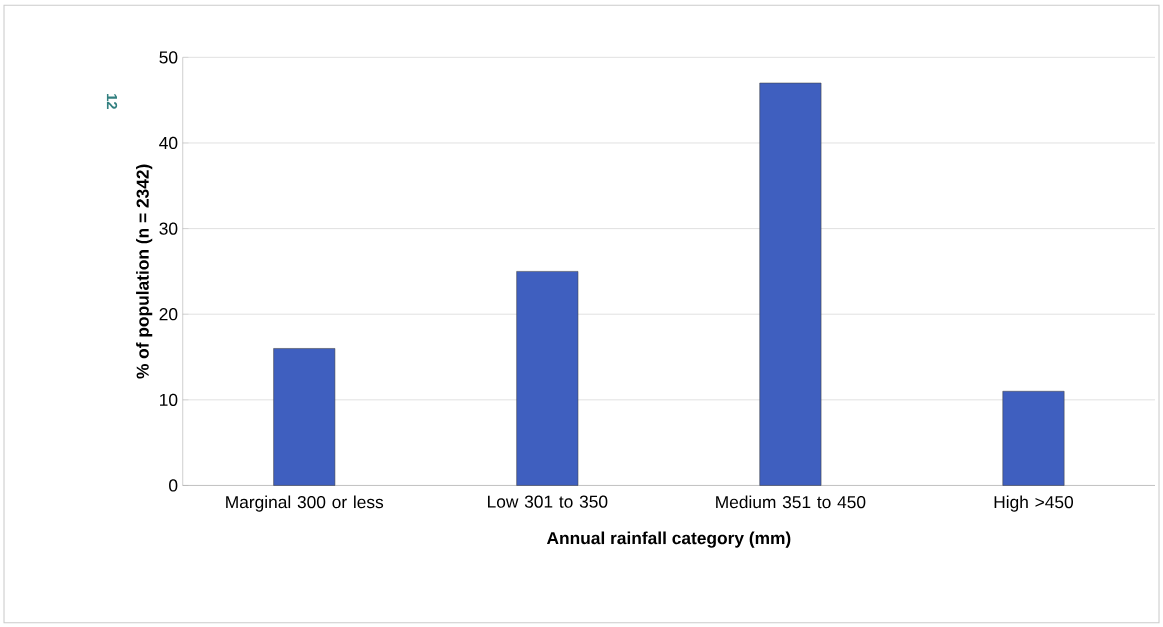 This screenshot has width=1163, height=627. What do you see at coordinates (305, 503) in the screenshot?
I see `x-tick-label: Marginal 300 or less` at bounding box center [305, 503].